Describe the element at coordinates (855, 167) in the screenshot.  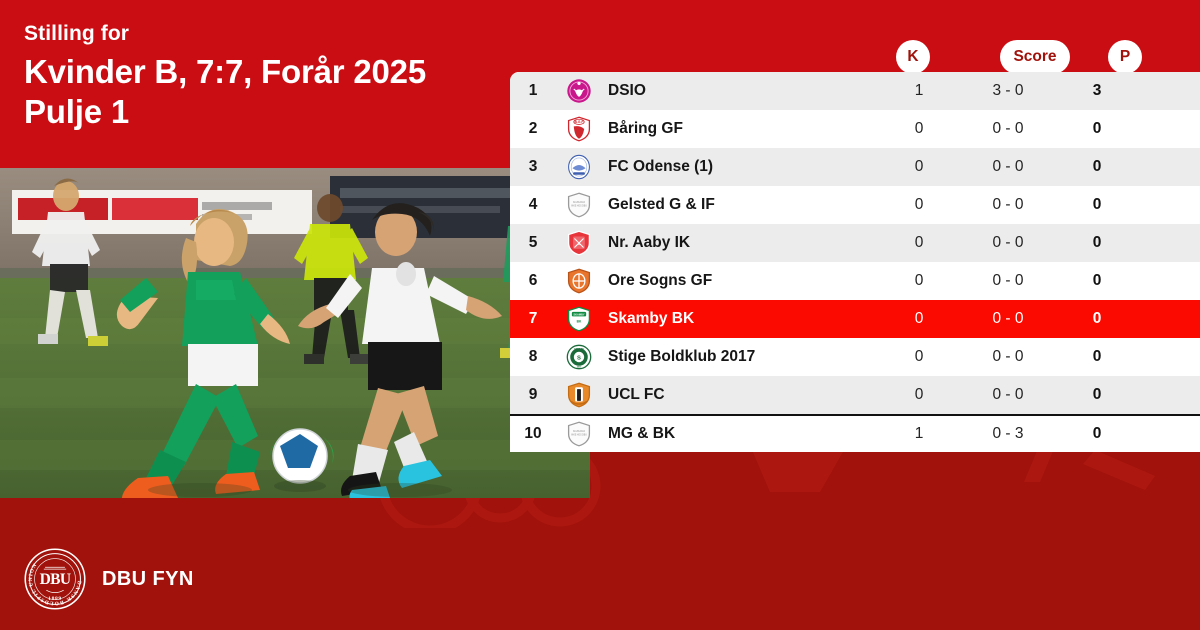
I see `table-row: 3 FC Odense (1) 0 0 - 0 0` at that location.